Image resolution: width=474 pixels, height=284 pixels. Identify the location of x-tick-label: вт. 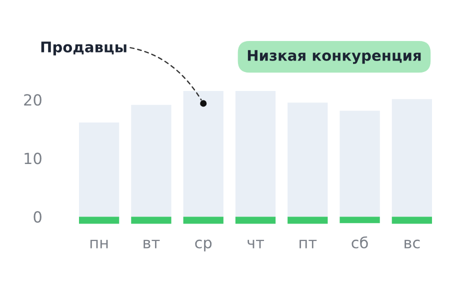
(152, 244).